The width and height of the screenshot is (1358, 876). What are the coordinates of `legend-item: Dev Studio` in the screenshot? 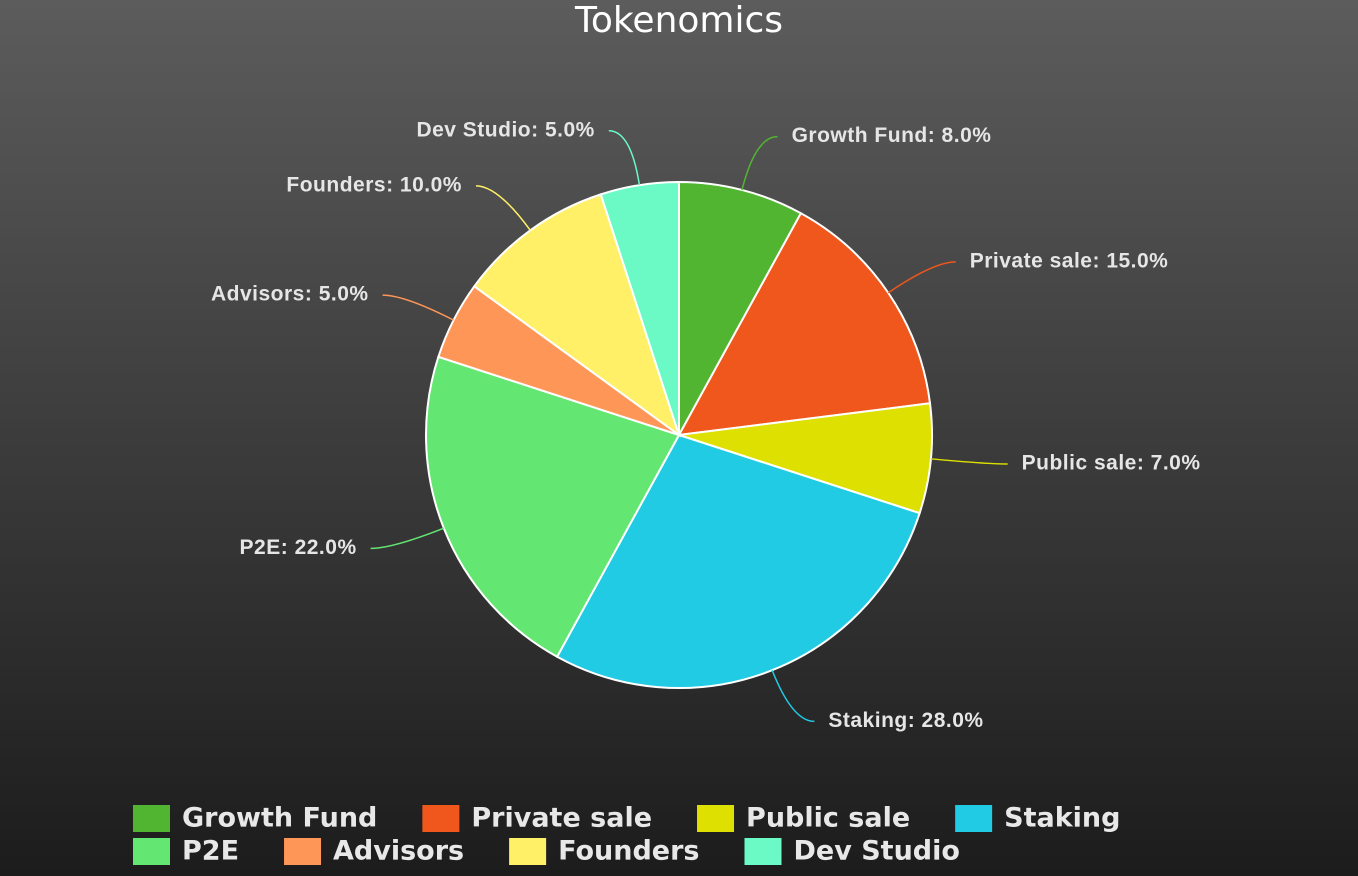 It's located at (852, 851).